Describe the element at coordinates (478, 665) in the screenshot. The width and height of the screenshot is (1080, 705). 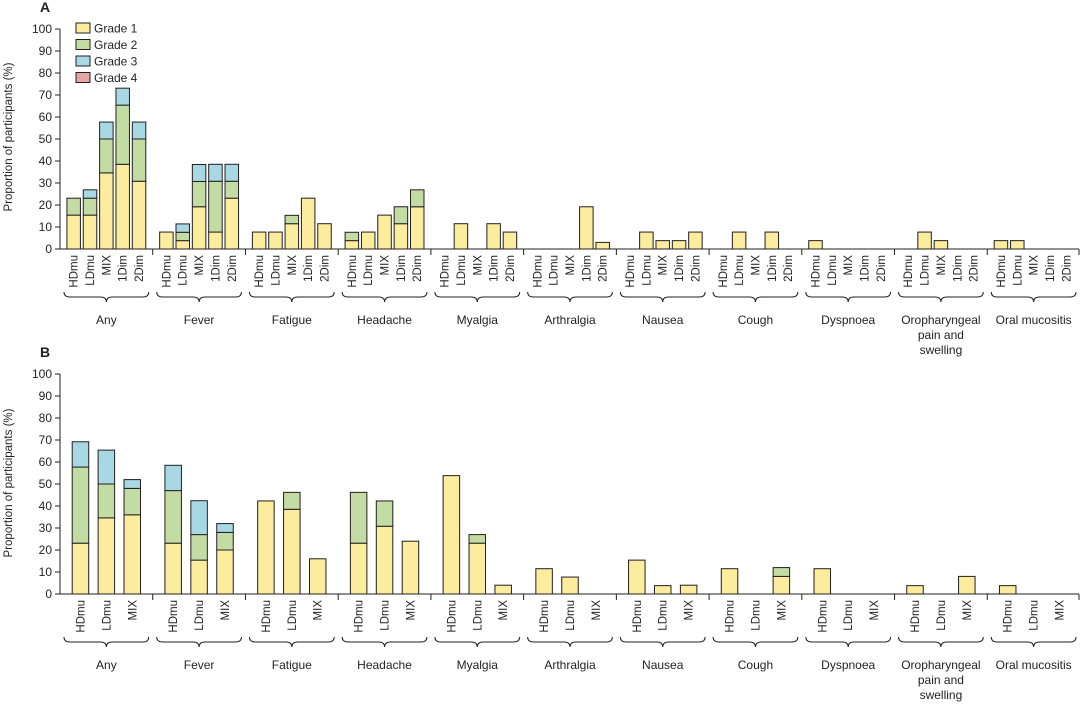
I see `panel-b-group-label-myalgia: Myalgia` at that location.